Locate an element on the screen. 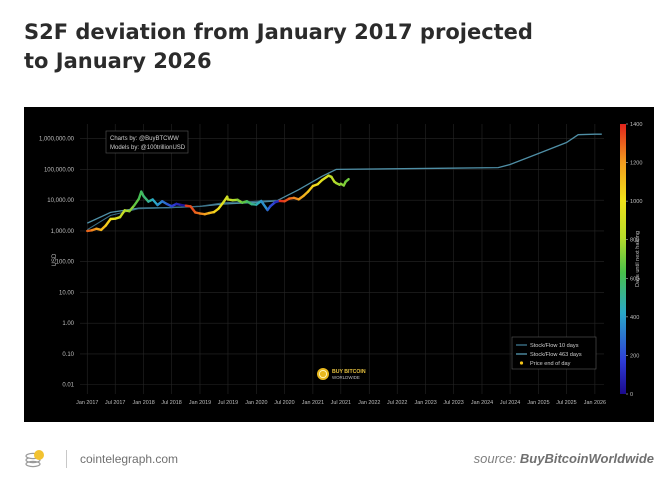 The width and height of the screenshot is (672, 481). watermark-coin-icon is located at coordinates (323, 374).